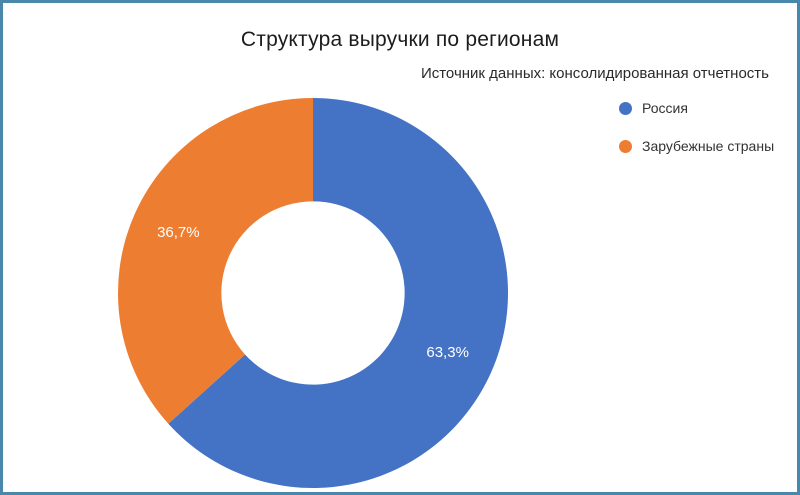  I want to click on legend-item-0: Россия, so click(696, 108).